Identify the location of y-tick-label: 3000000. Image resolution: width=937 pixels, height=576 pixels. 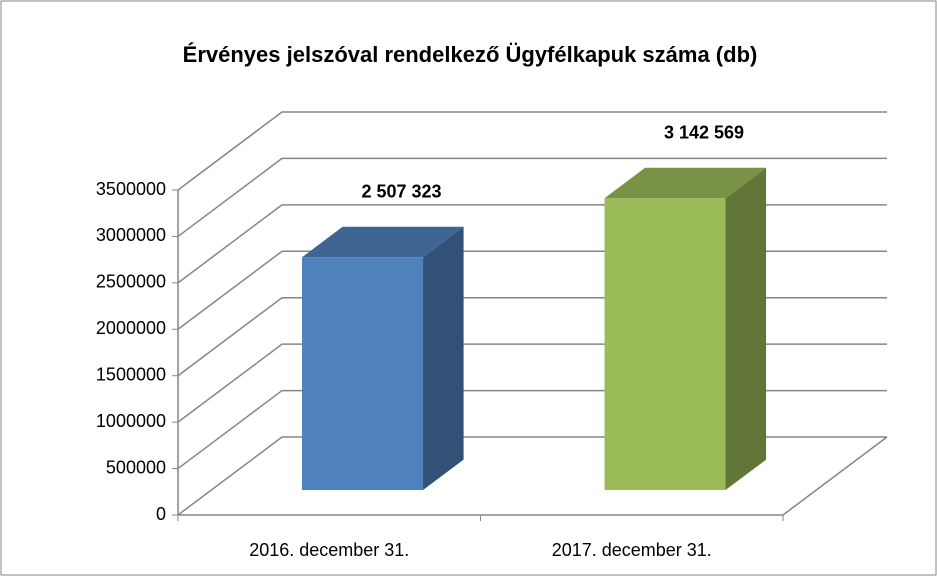
(131, 235).